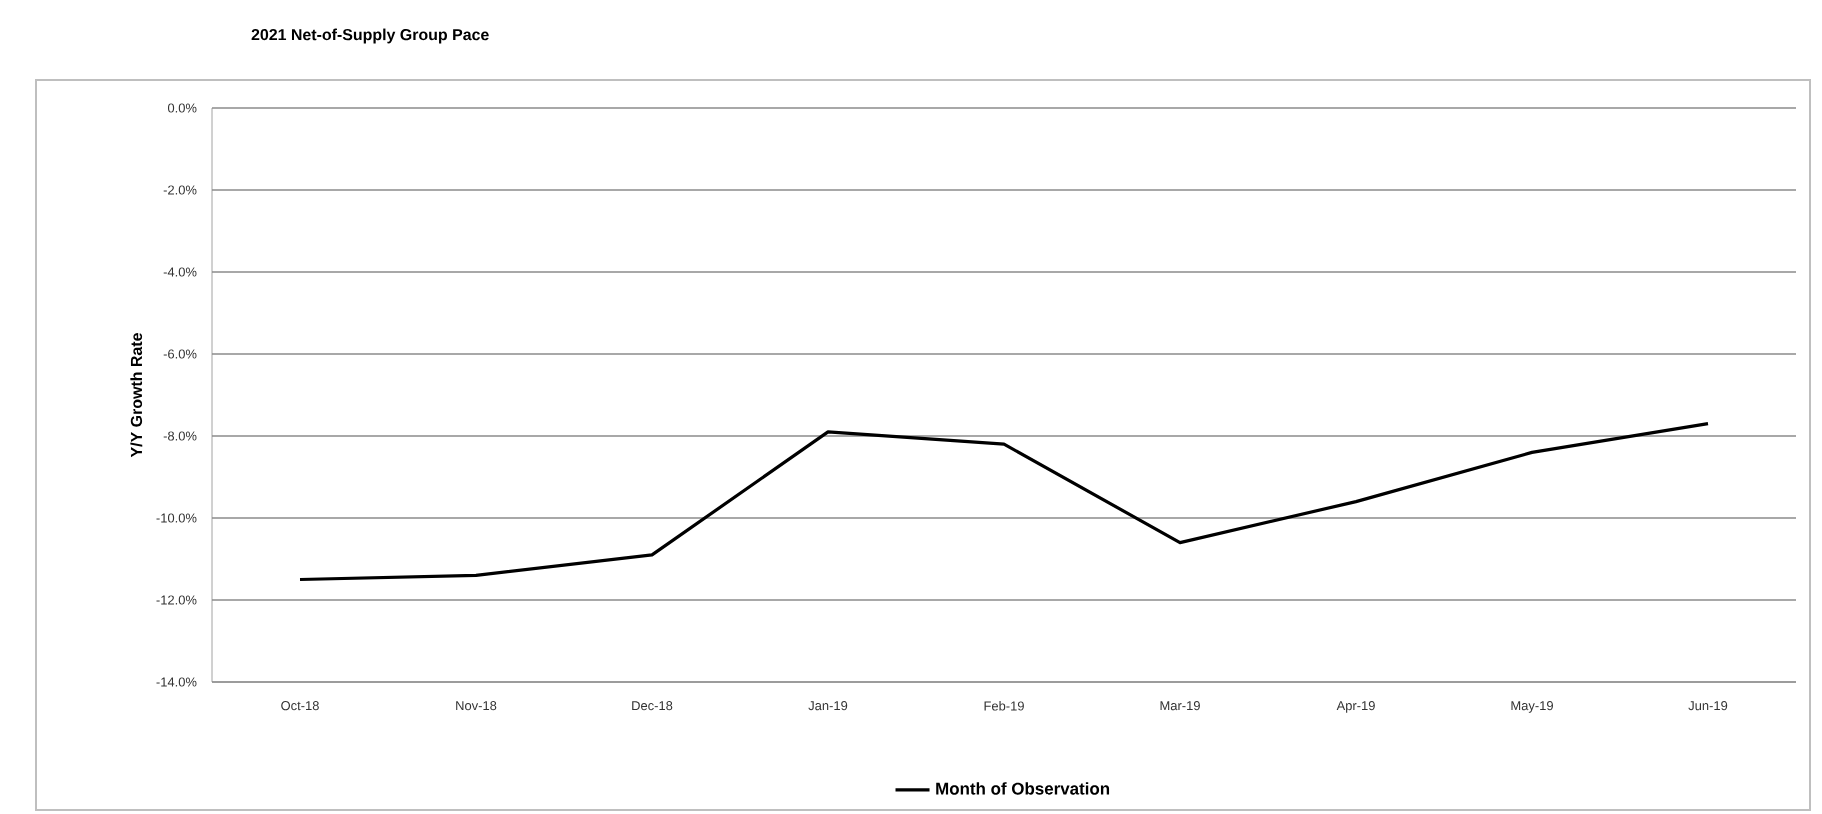  Describe the element at coordinates (1023, 788) in the screenshot. I see `legend-label: Month of Observation` at that location.